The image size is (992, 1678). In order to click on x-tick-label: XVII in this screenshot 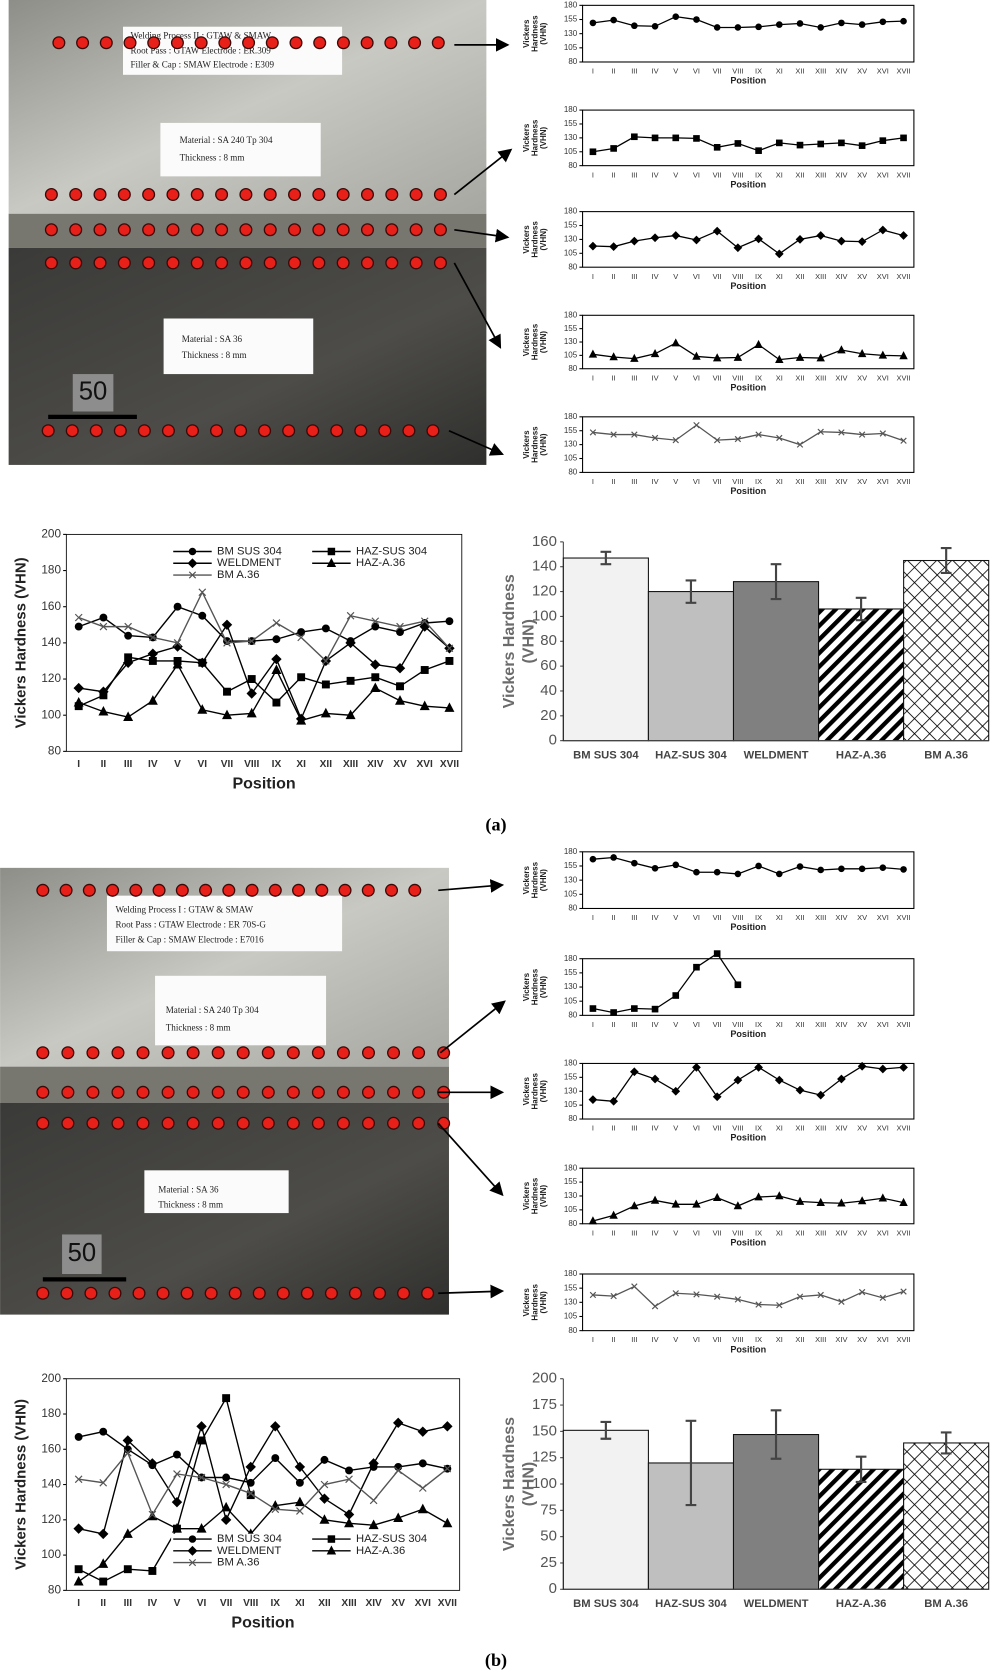, I will do `click(903, 917)`.